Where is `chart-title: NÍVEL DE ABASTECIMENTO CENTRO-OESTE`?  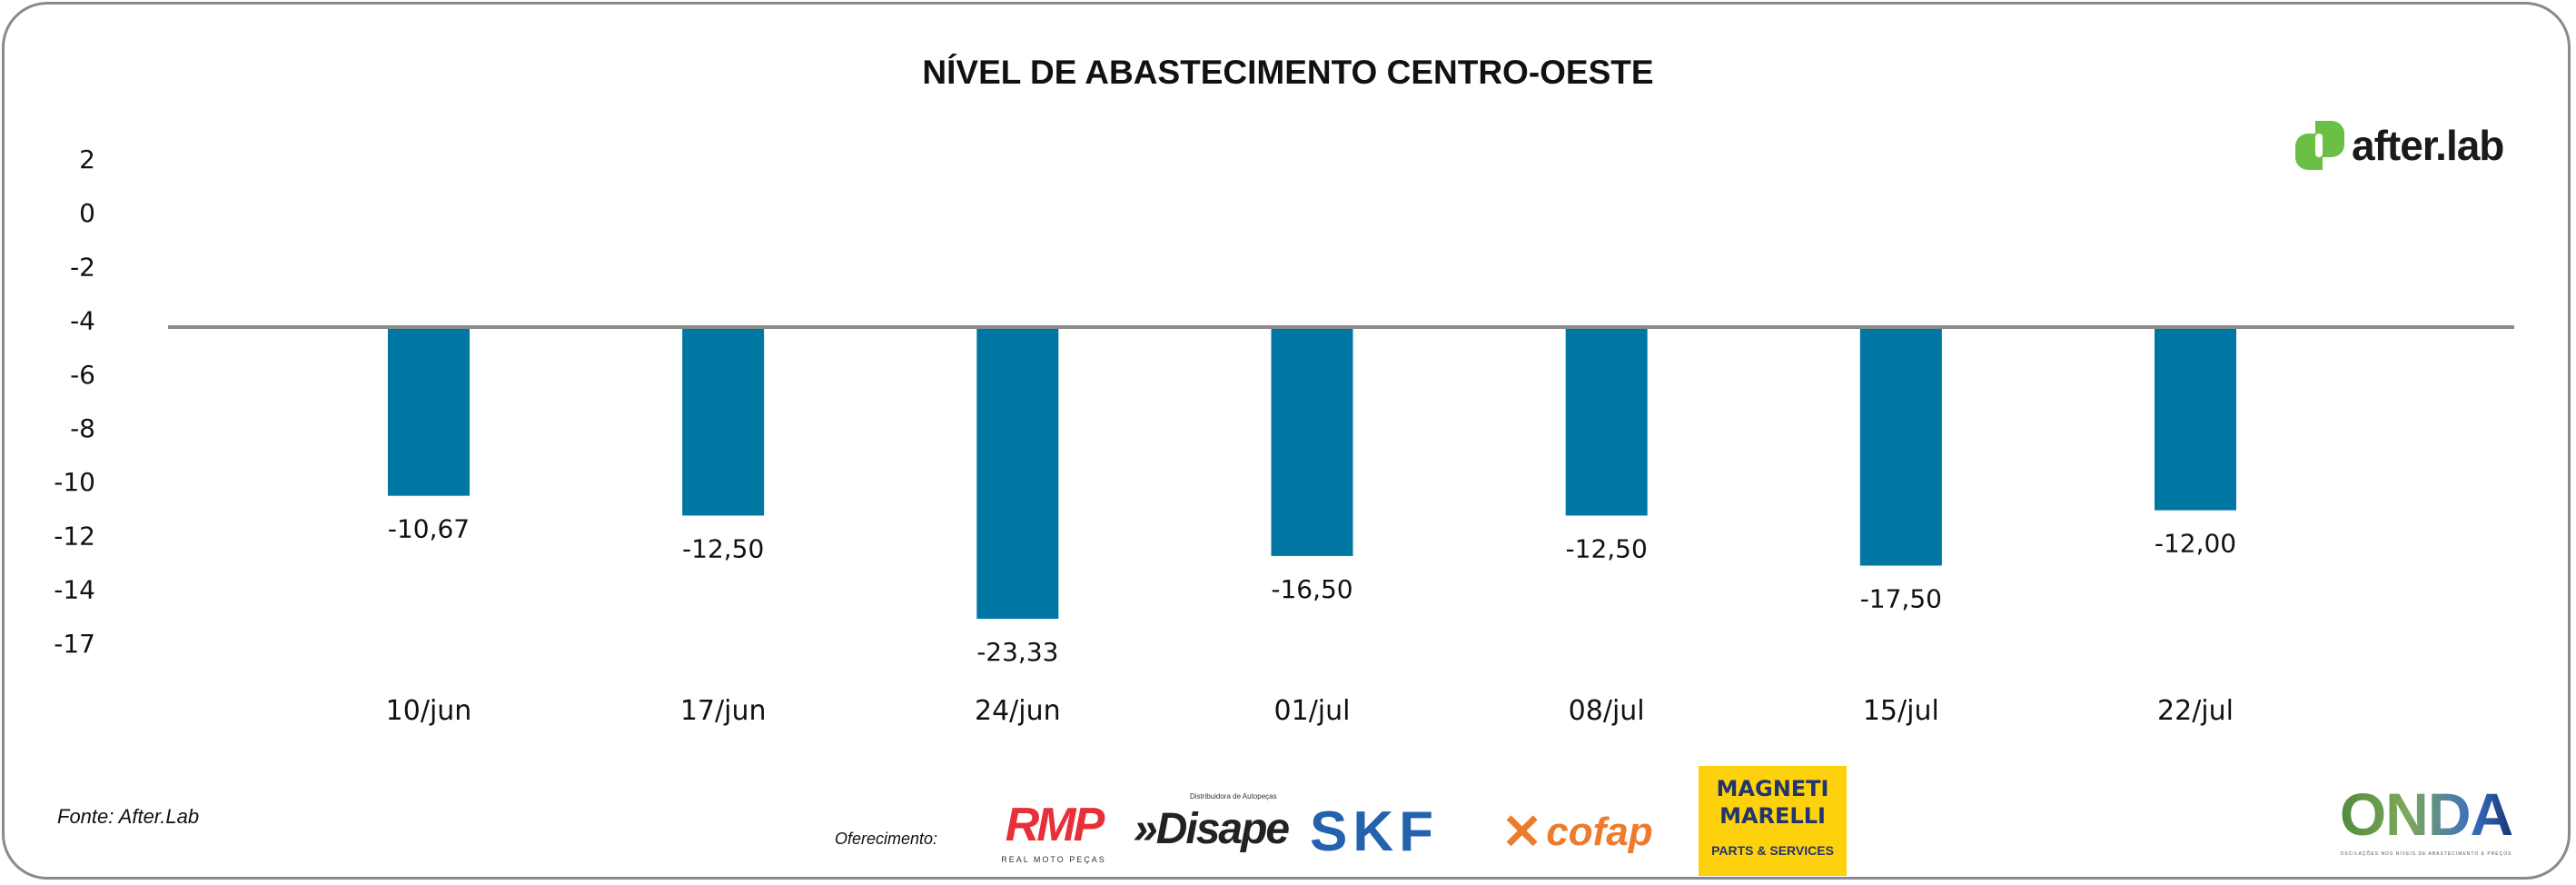
chart-title: NÍVEL DE ABASTECIMENTO CENTRO-OESTE is located at coordinates (1288, 72).